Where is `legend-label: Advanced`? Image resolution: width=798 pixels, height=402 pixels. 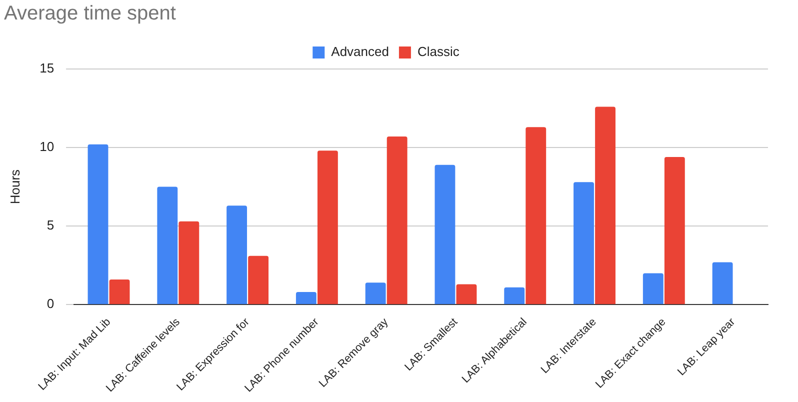
legend-label: Advanced is located at coordinates (360, 52).